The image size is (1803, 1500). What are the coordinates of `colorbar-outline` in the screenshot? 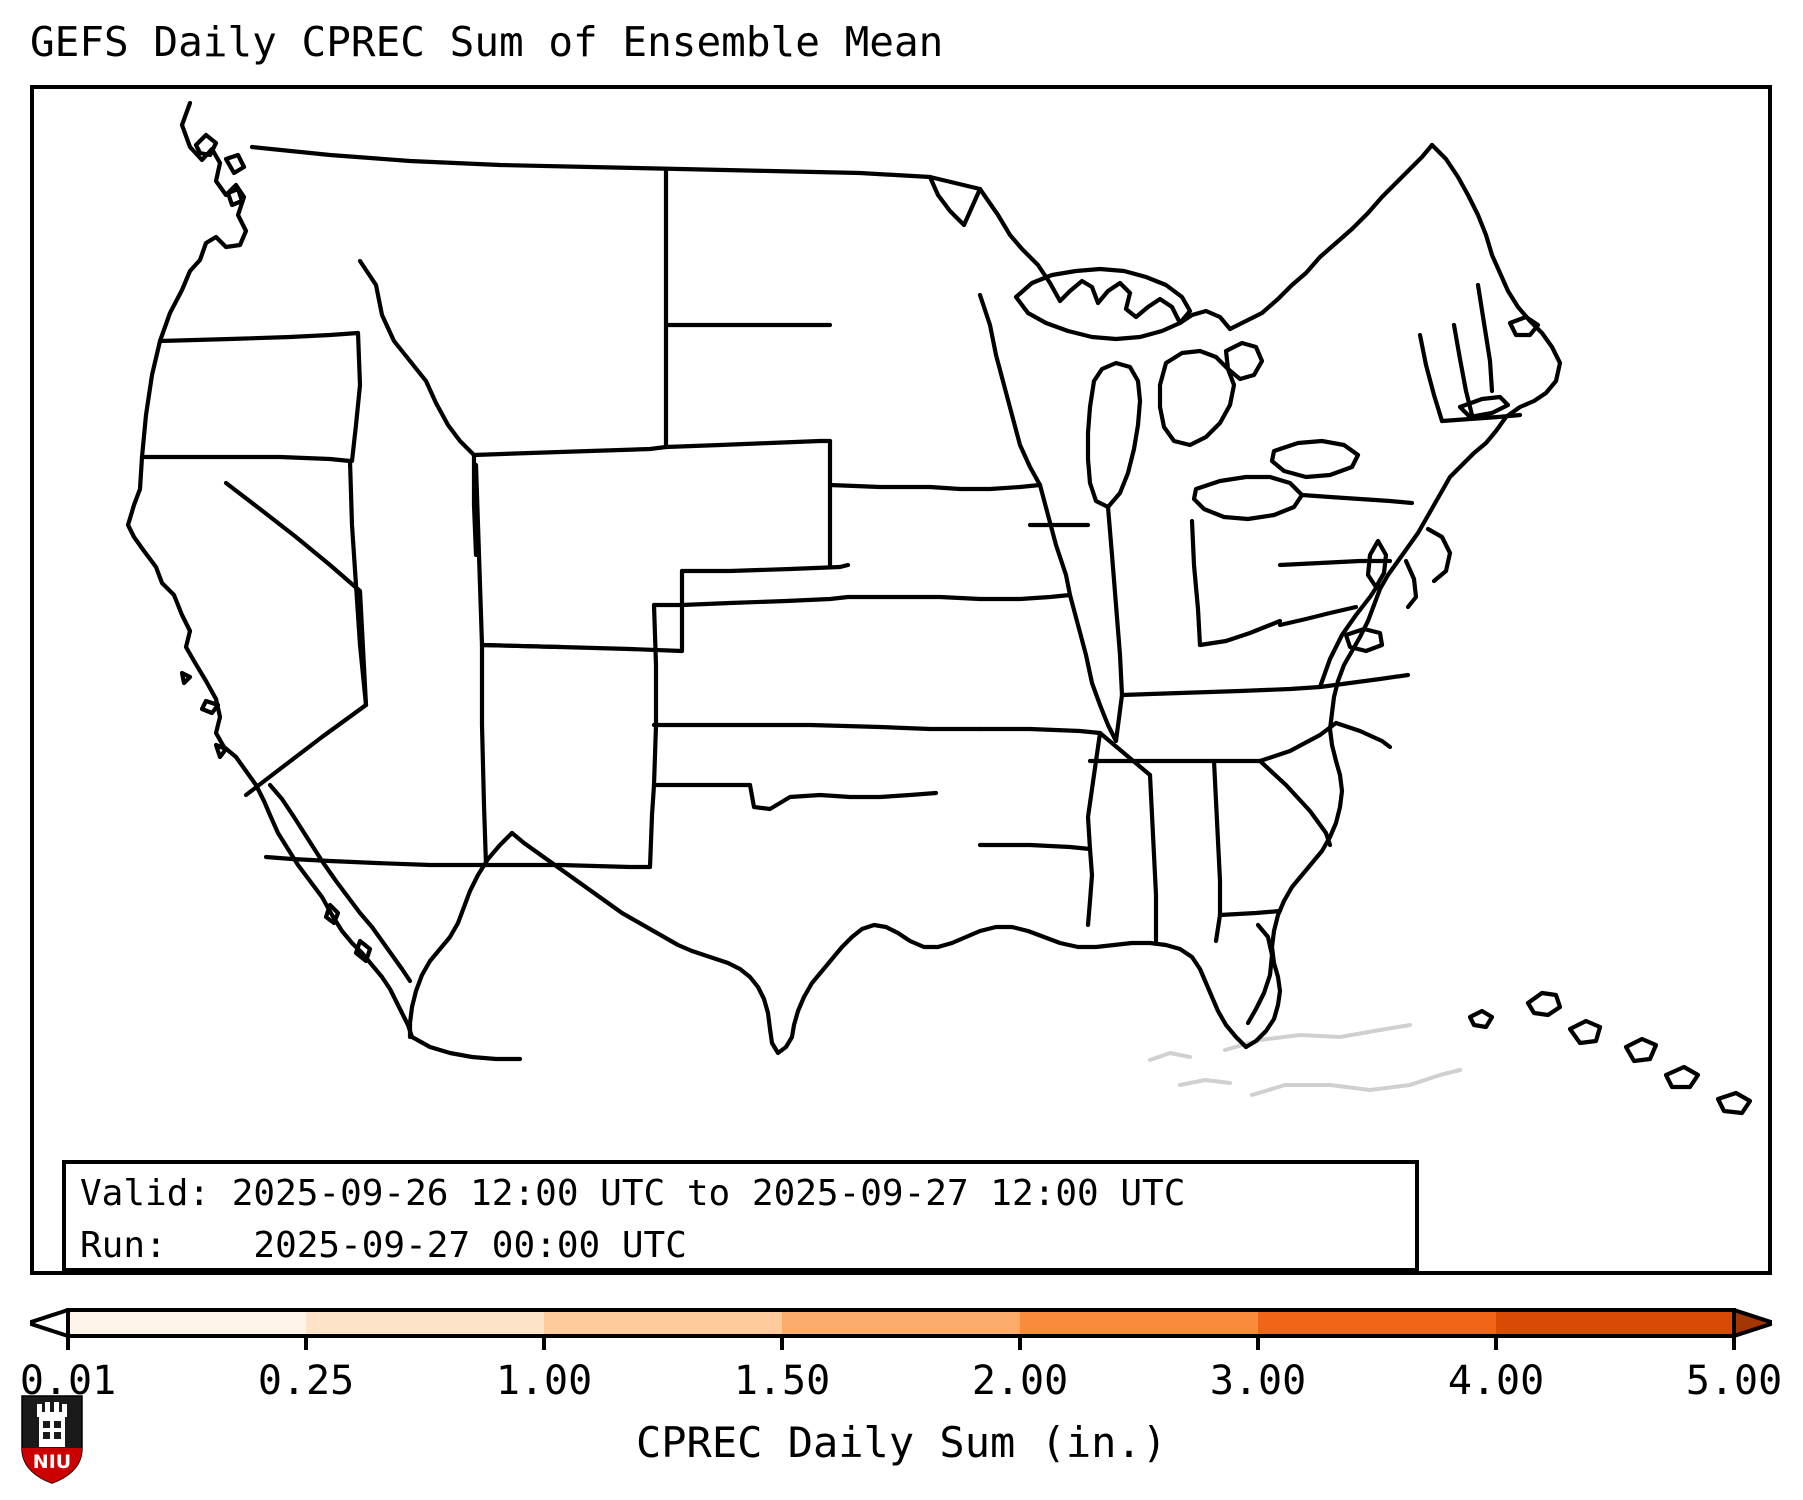 It's located at (901, 1323).